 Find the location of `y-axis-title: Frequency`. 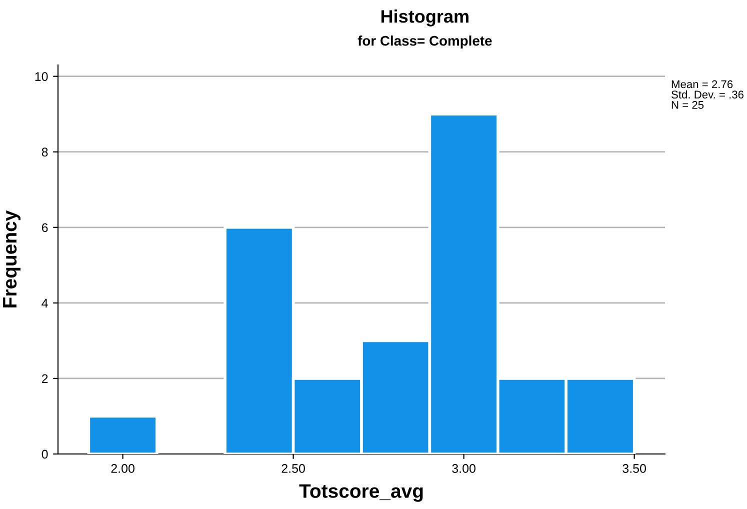

y-axis-title: Frequency is located at coordinates (11, 259).